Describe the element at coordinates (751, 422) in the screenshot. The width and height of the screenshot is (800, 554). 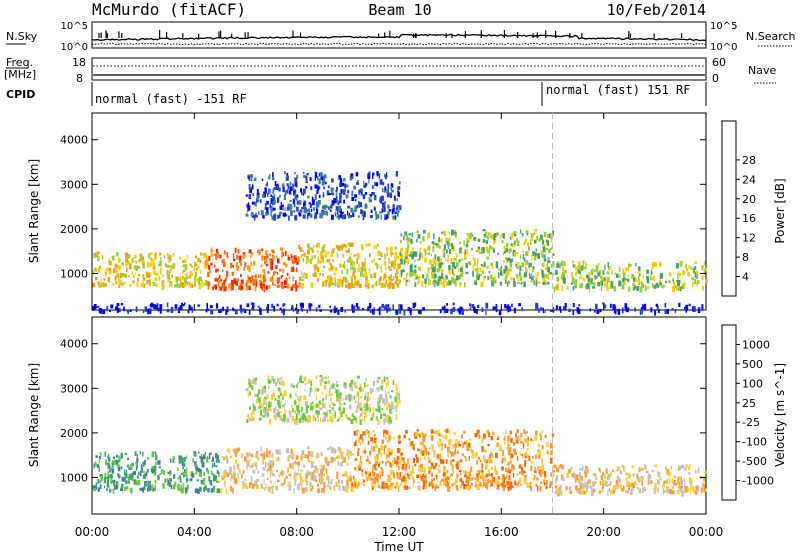
I see `velocity-colorbar-label-4: -25` at that location.